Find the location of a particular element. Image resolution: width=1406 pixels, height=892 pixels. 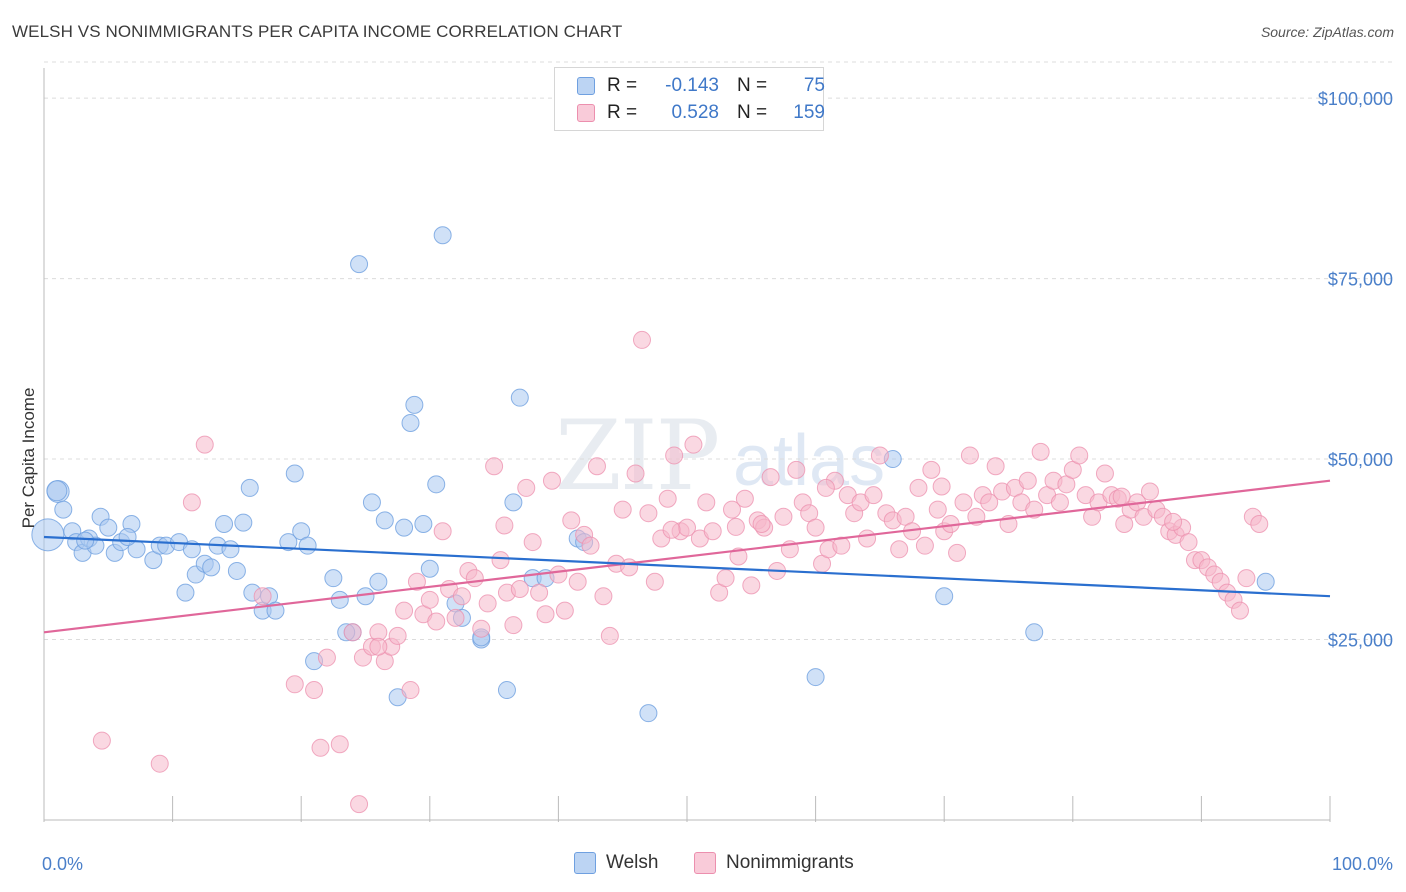

nonimmigrants-legend-swatch is located at coordinates (705, 863).